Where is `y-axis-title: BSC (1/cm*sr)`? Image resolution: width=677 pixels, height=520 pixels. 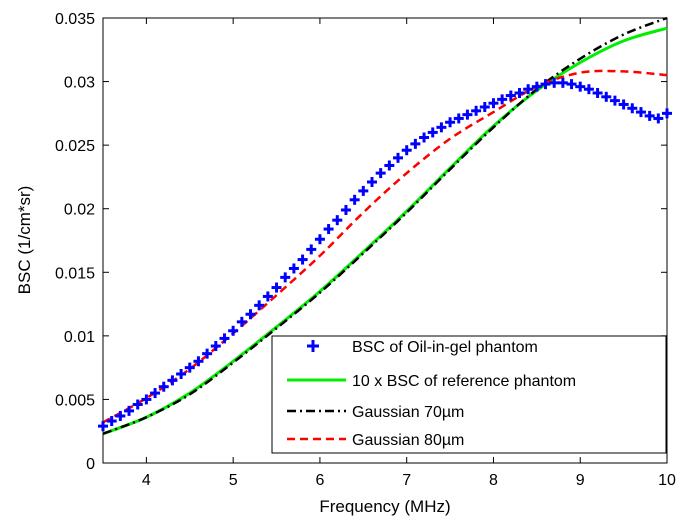 y-axis-title: BSC (1/cm*sr) is located at coordinates (24, 240).